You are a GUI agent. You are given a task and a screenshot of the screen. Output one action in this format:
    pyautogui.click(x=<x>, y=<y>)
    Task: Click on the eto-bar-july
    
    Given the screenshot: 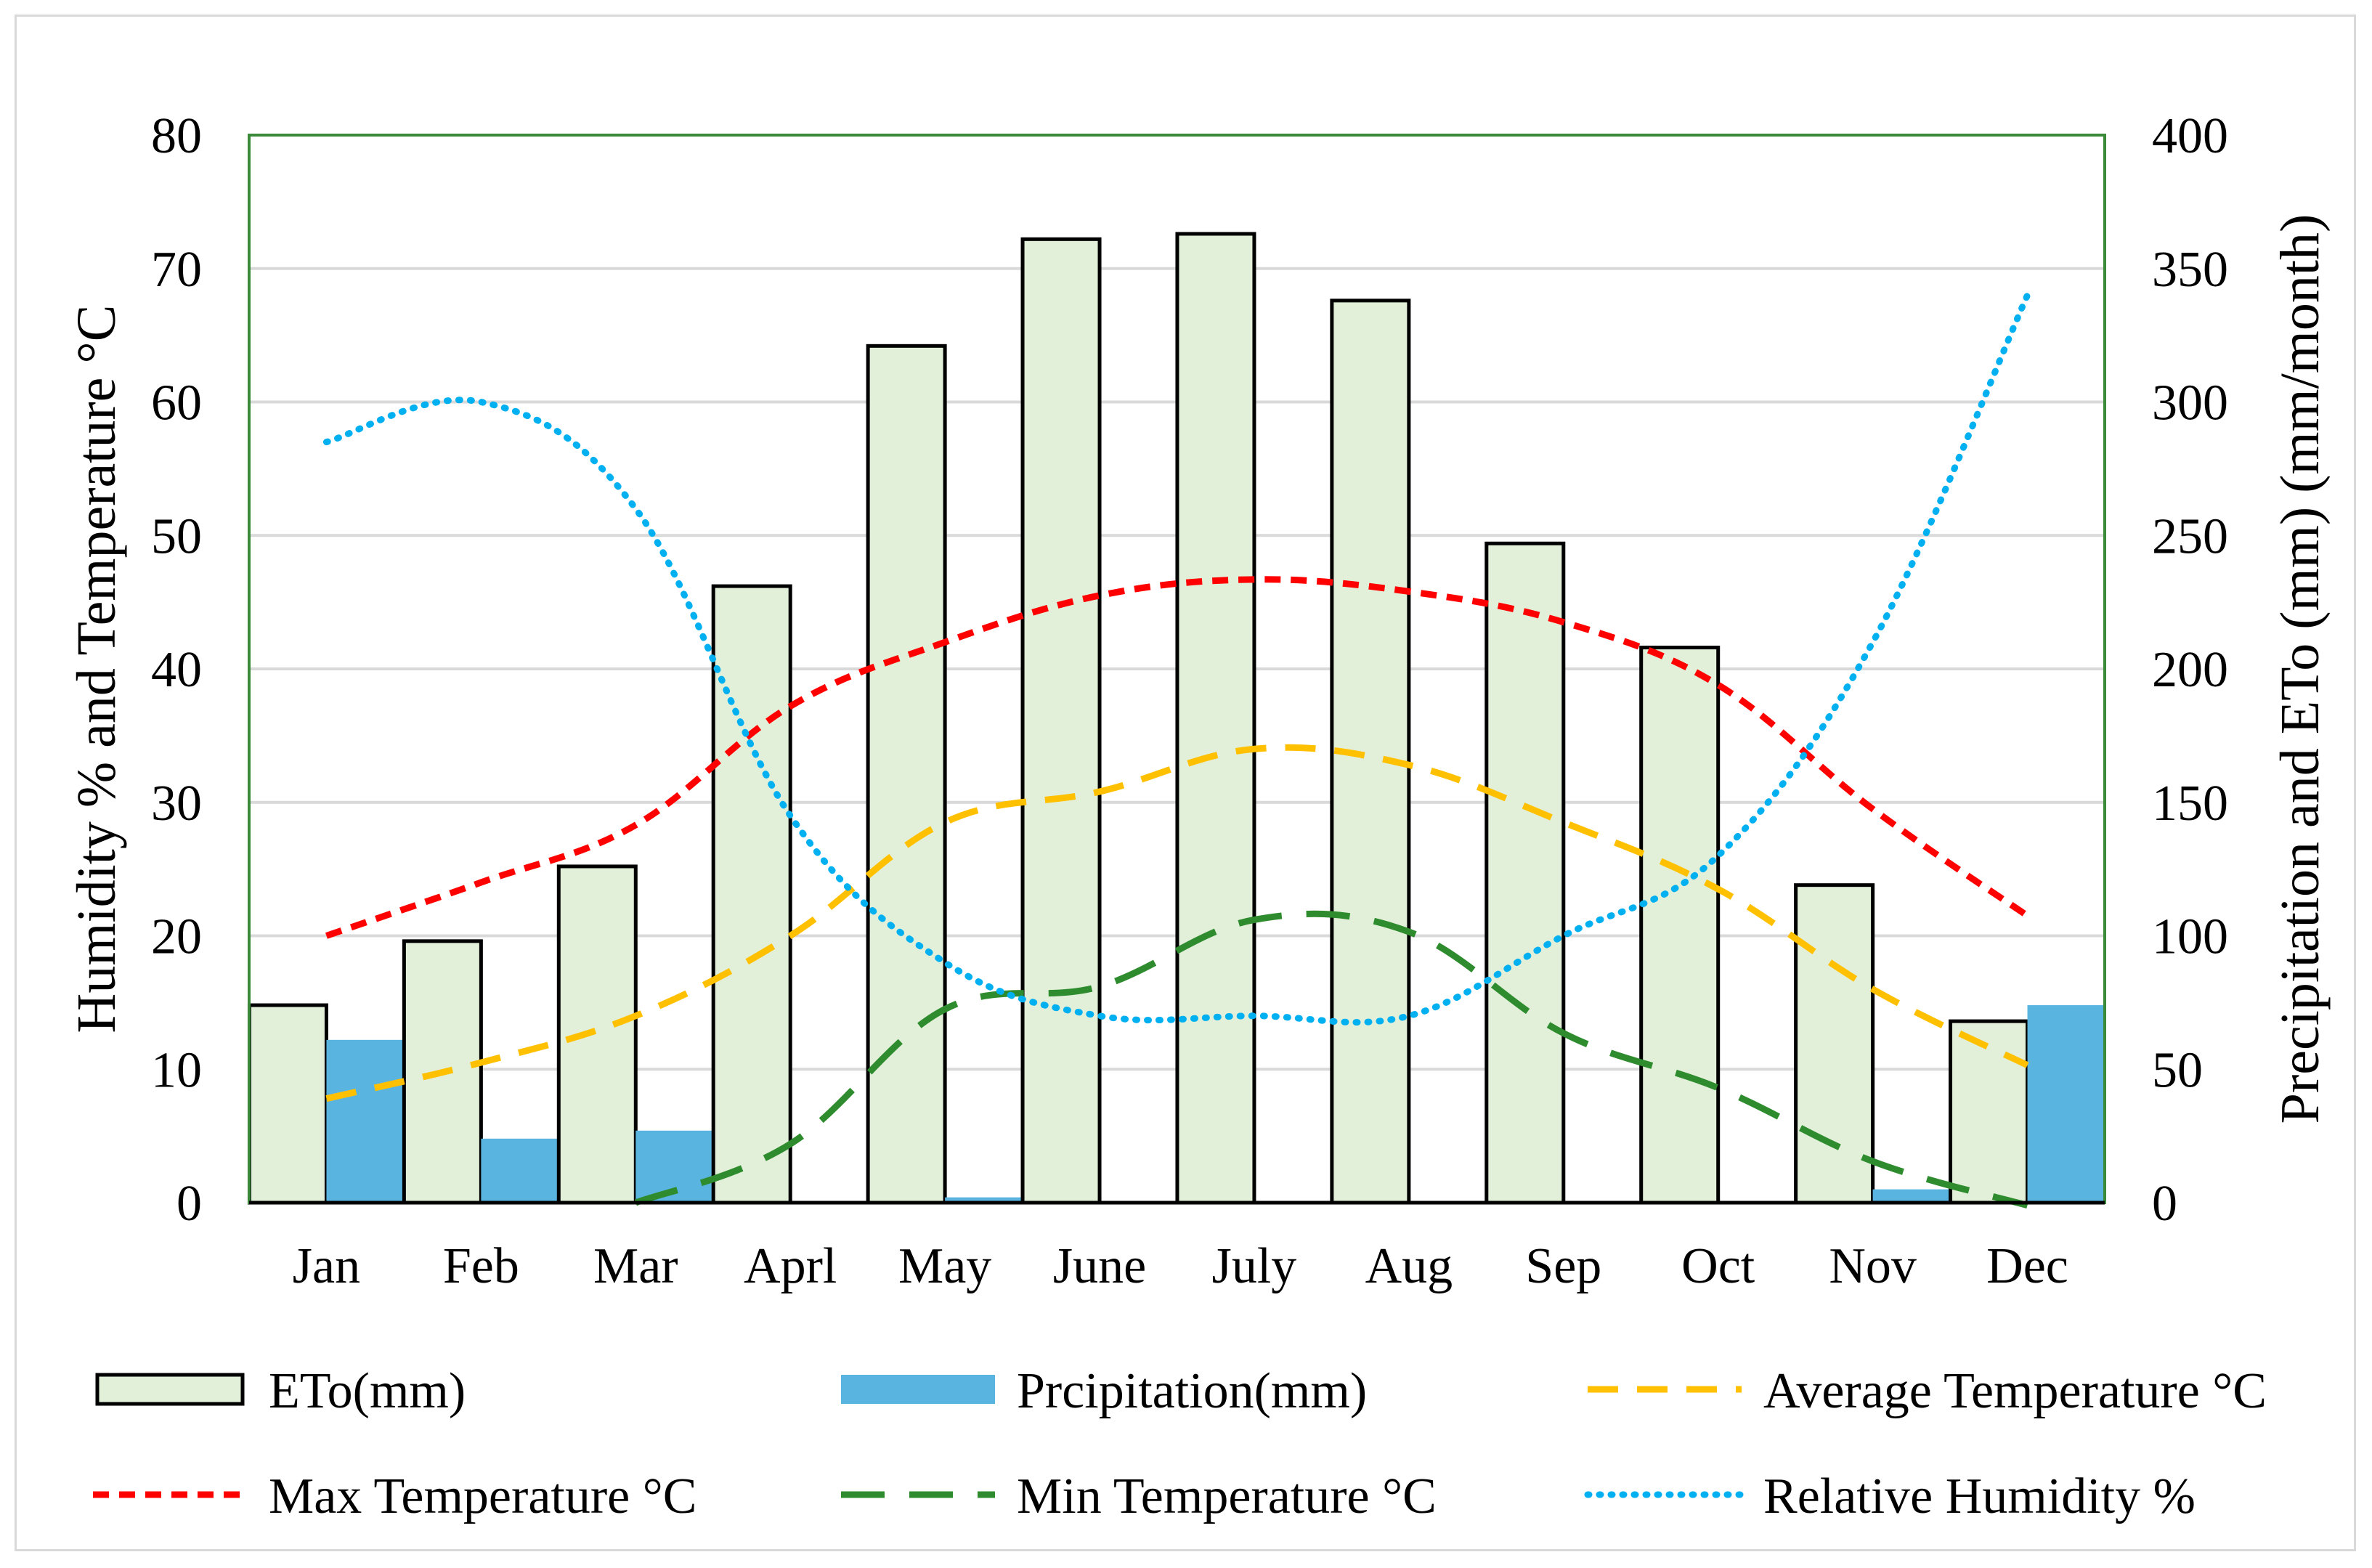 What is the action you would take?
    pyautogui.click(x=1215, y=718)
    